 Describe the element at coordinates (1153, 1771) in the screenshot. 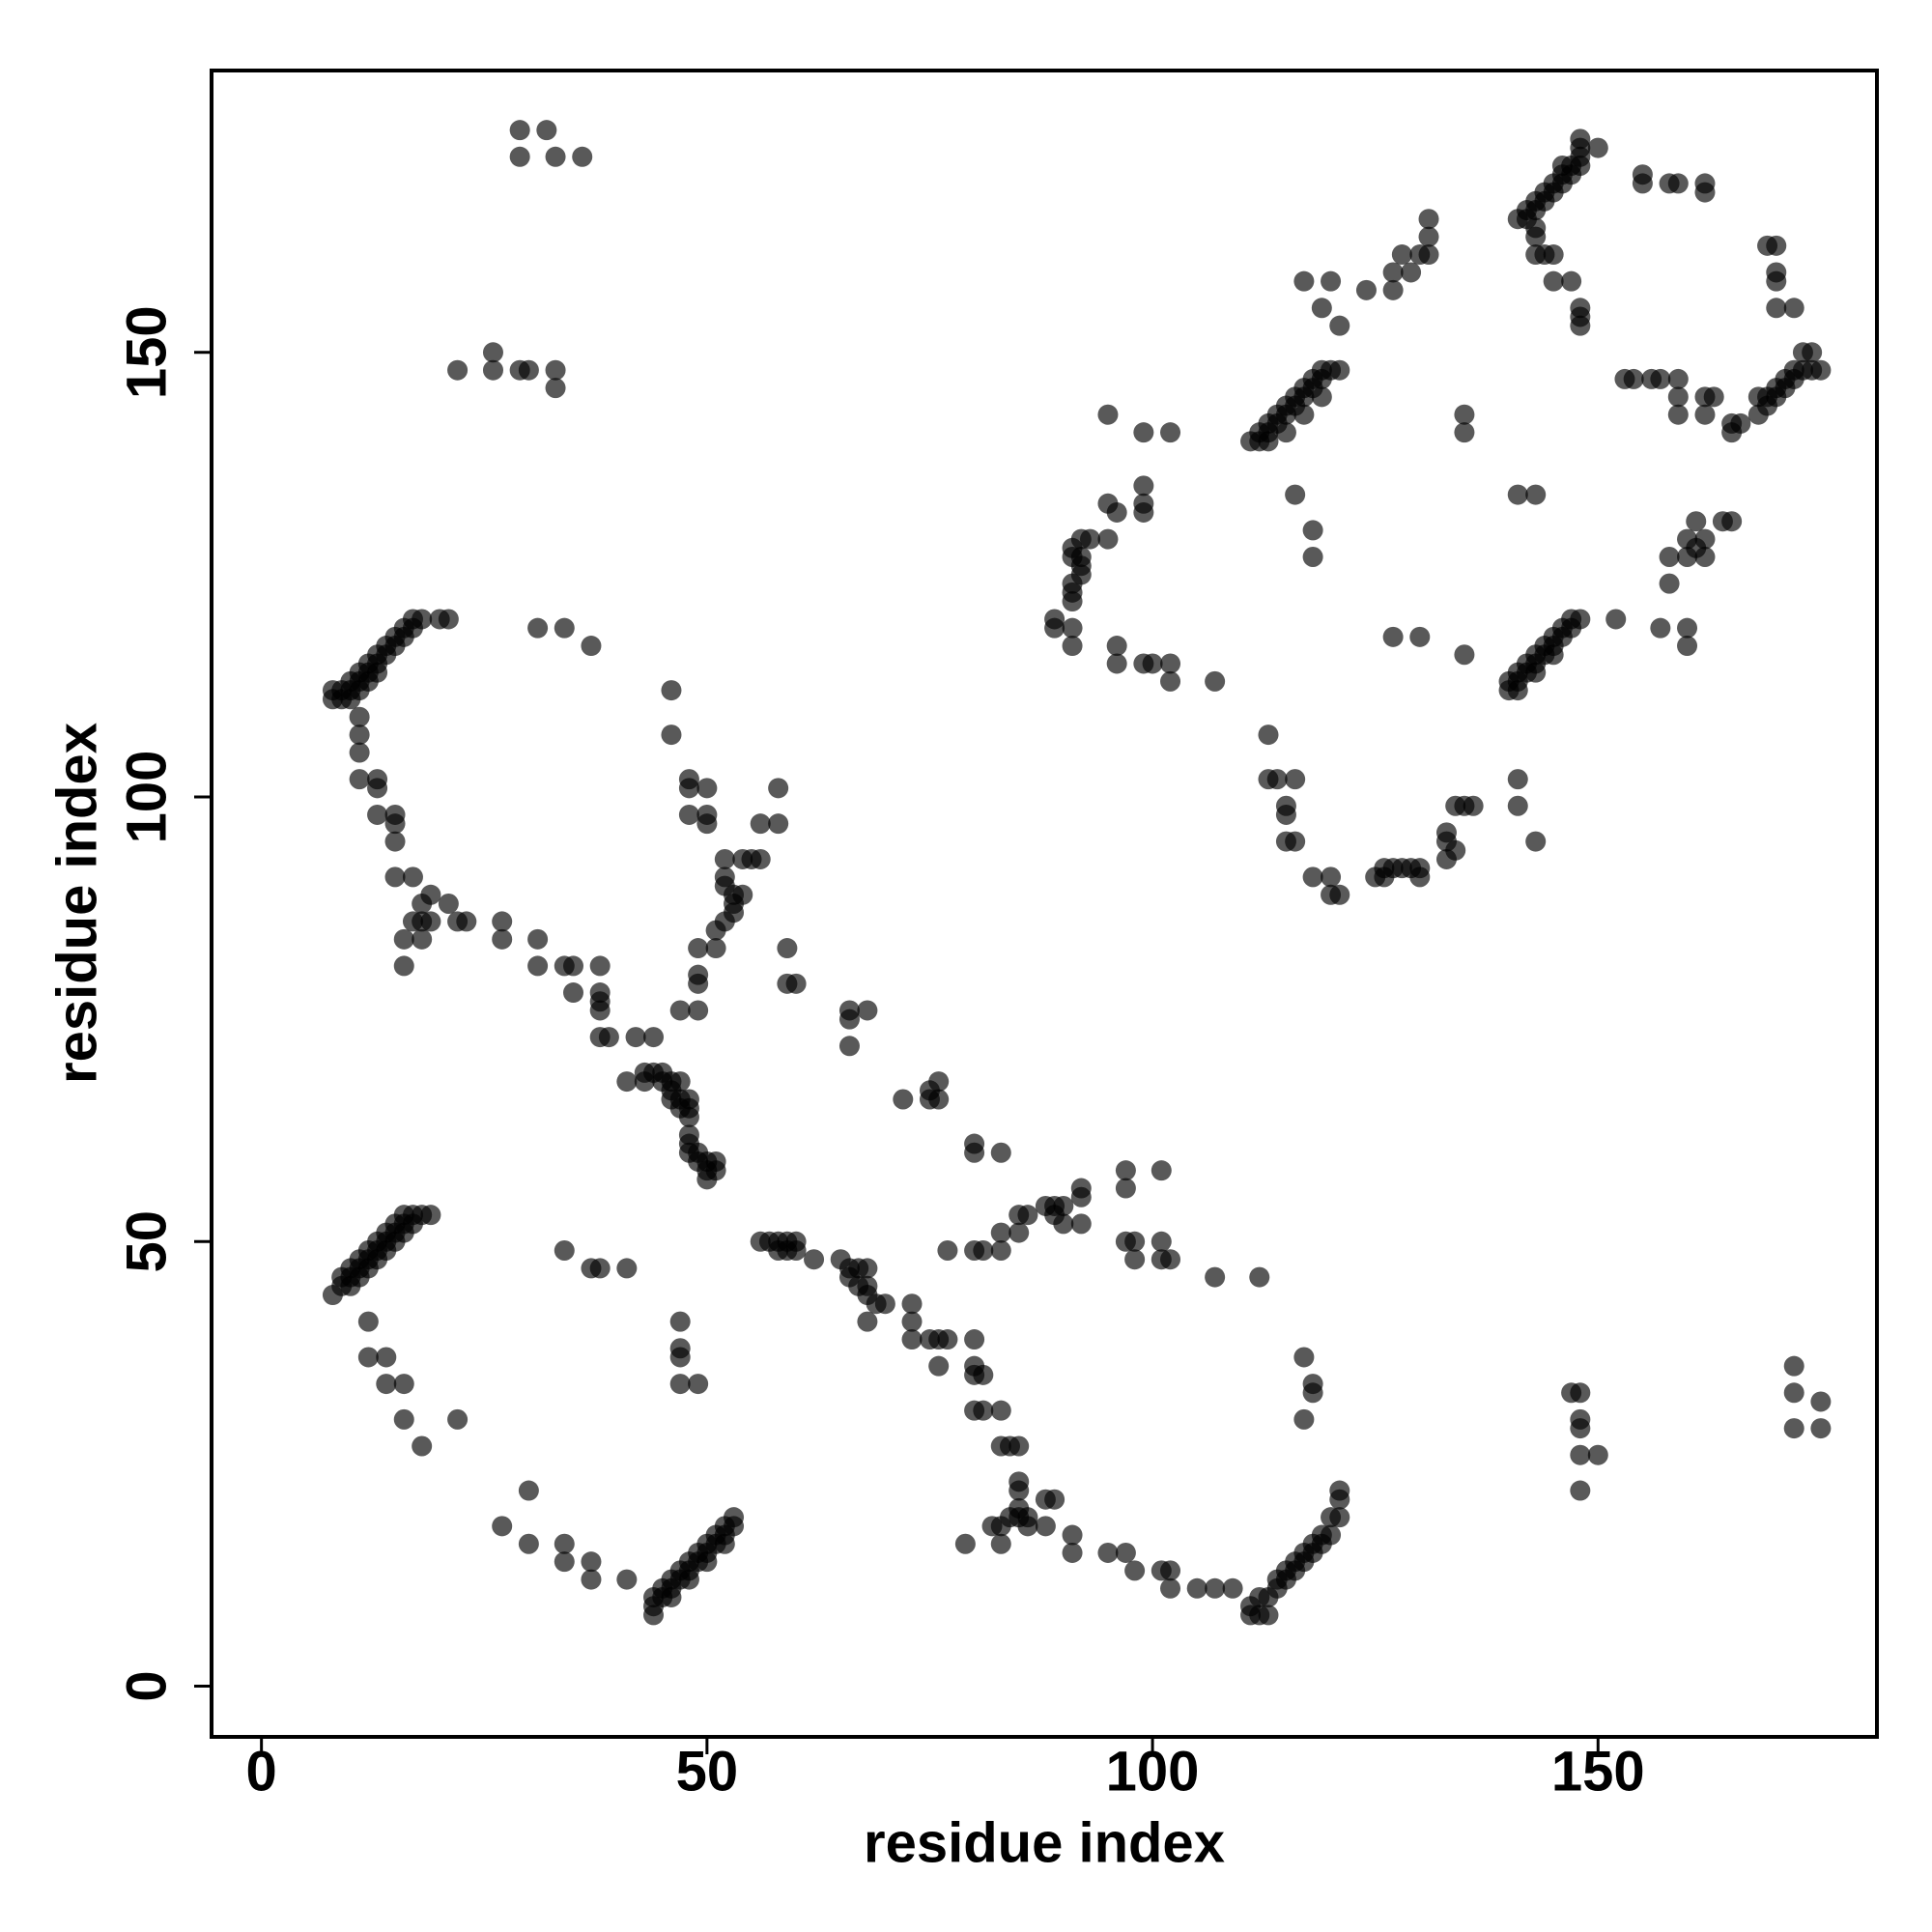

I see `x-tick-label: 100` at that location.